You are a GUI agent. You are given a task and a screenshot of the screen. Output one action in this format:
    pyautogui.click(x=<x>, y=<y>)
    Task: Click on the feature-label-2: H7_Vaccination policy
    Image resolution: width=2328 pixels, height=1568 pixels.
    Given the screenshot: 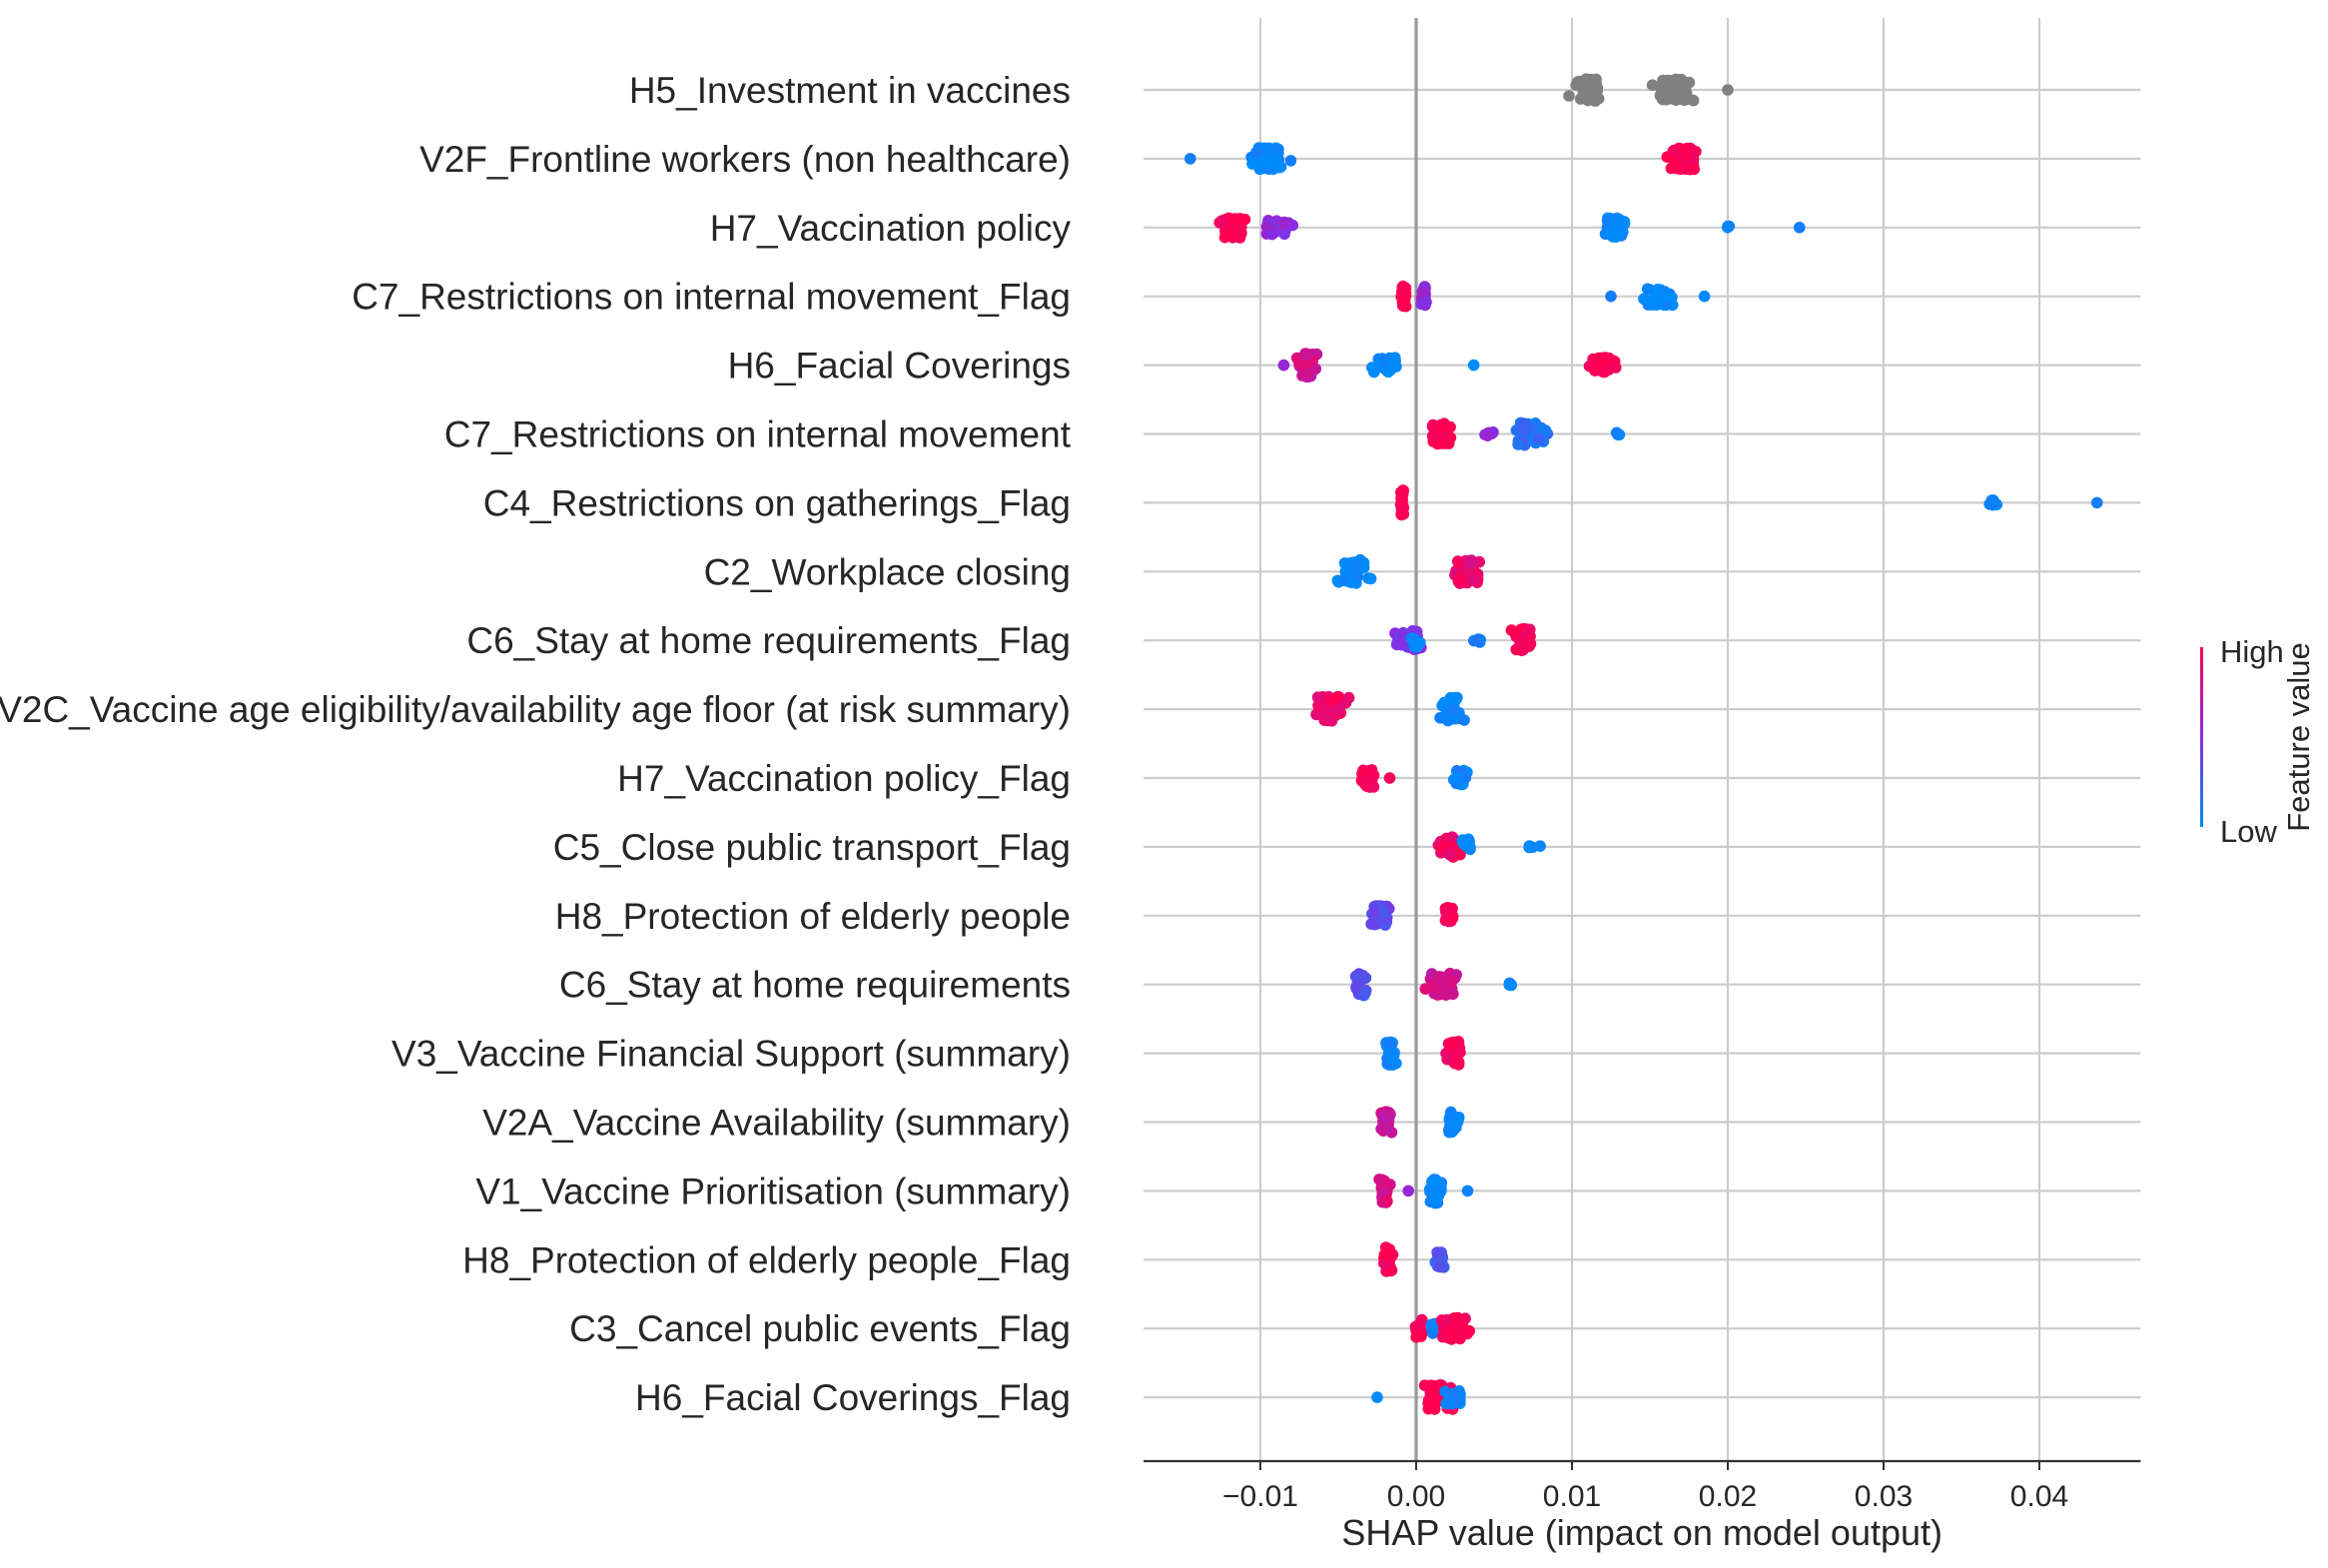 What is the action you would take?
    pyautogui.click(x=891, y=228)
    